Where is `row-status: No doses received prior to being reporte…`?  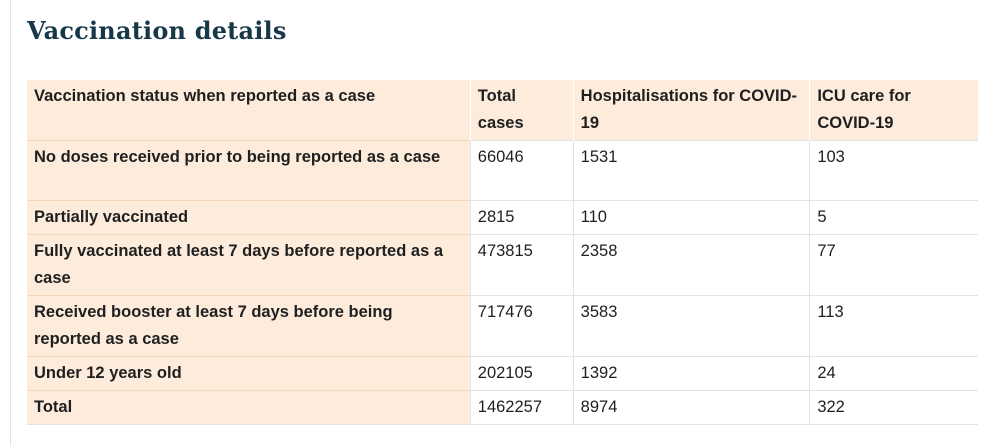
row-status: No doses received prior to being reporte… is located at coordinates (249, 170).